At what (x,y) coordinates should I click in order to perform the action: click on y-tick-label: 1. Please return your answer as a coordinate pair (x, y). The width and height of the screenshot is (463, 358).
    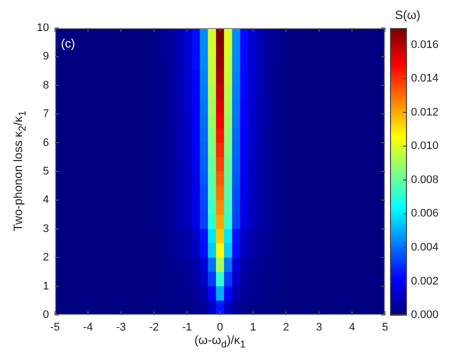
    Looking at the image, I should click on (45, 286).